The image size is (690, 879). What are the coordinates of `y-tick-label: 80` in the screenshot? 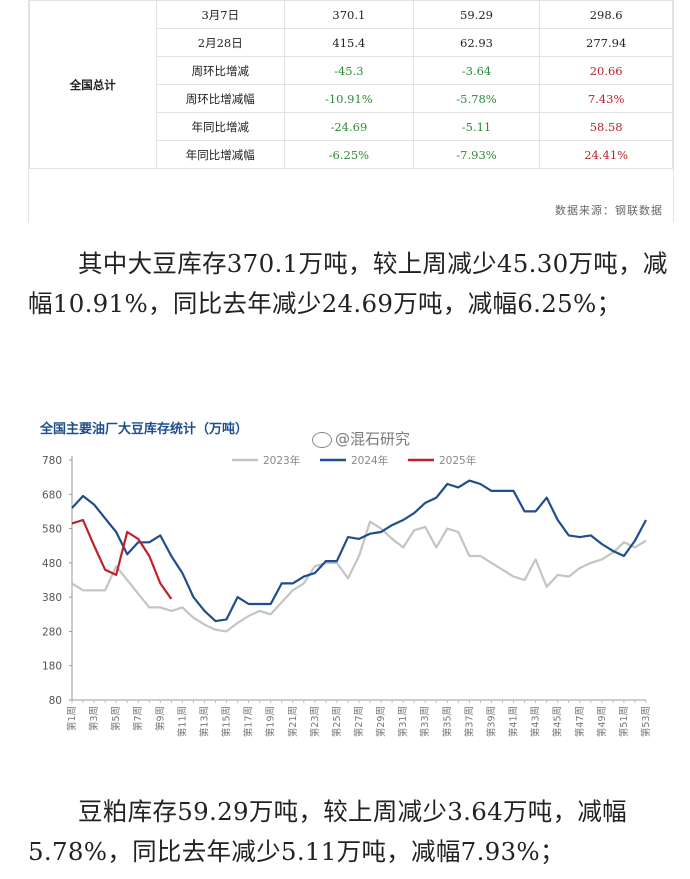 It's located at (55, 701).